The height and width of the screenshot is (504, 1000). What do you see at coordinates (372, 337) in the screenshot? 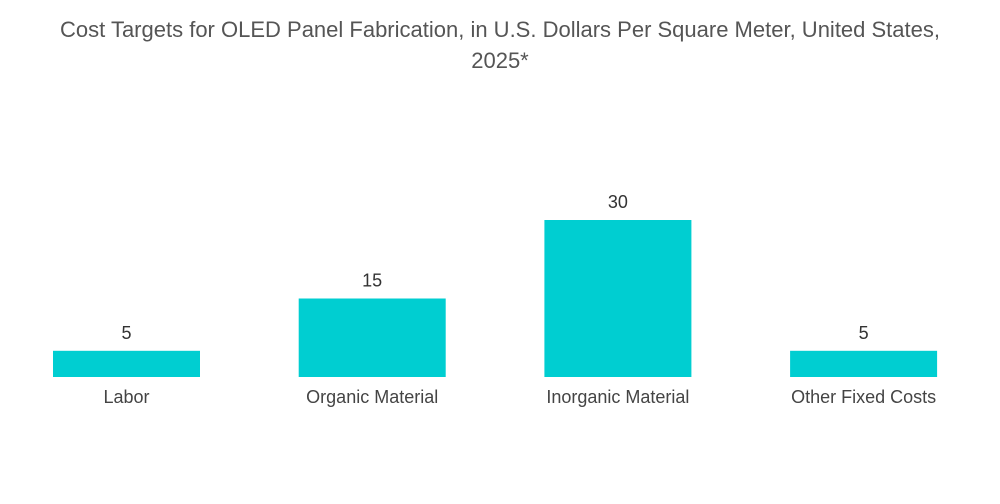
I see `bar-organic-material` at bounding box center [372, 337].